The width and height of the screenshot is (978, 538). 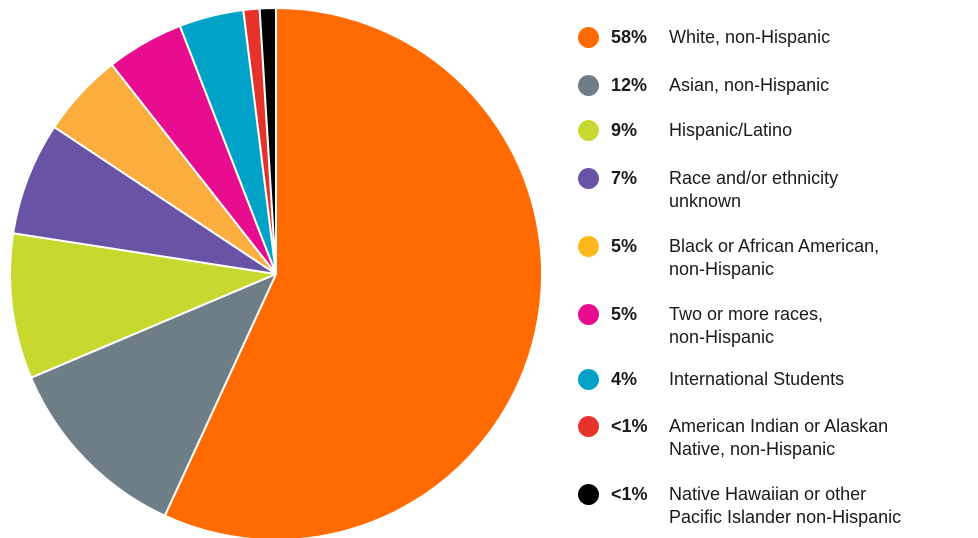 What do you see at coordinates (819, 326) in the screenshot?
I see `legend-label: Two or more races, non-Hispanic` at bounding box center [819, 326].